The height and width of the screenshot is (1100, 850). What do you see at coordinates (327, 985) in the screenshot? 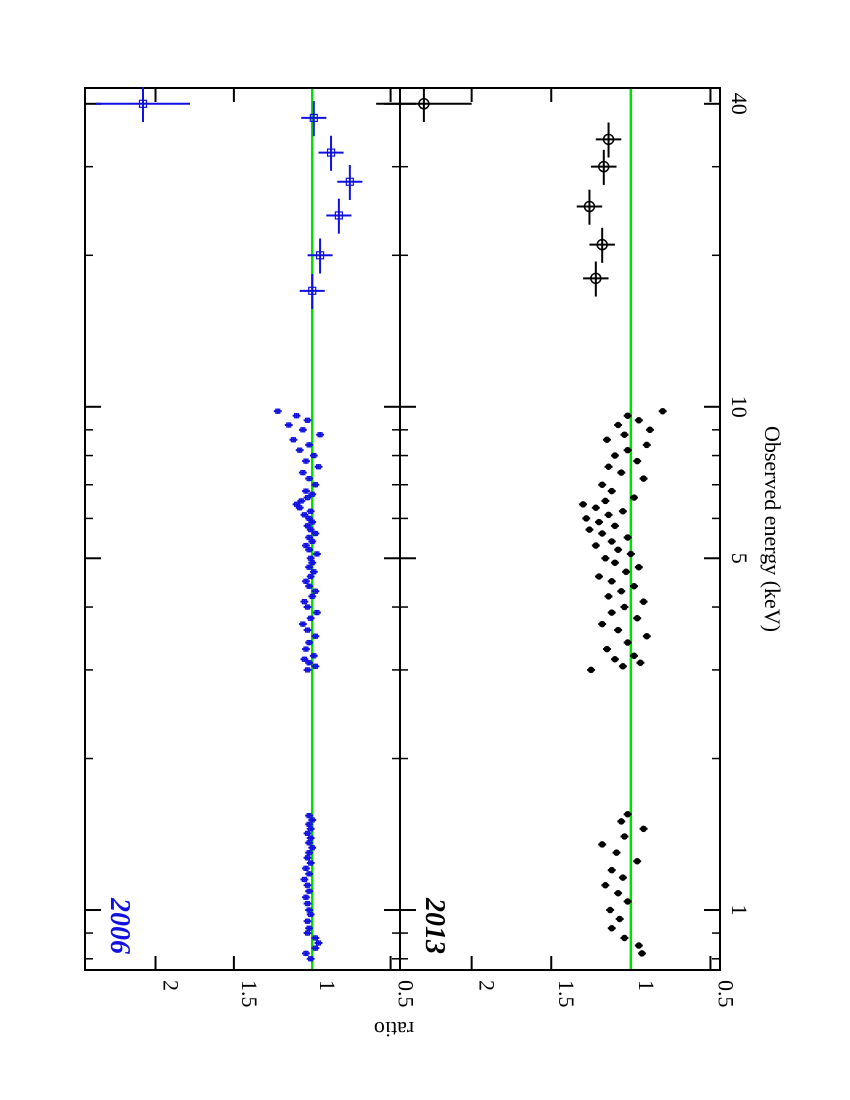
I see `y-tick-label: 1` at bounding box center [327, 985].